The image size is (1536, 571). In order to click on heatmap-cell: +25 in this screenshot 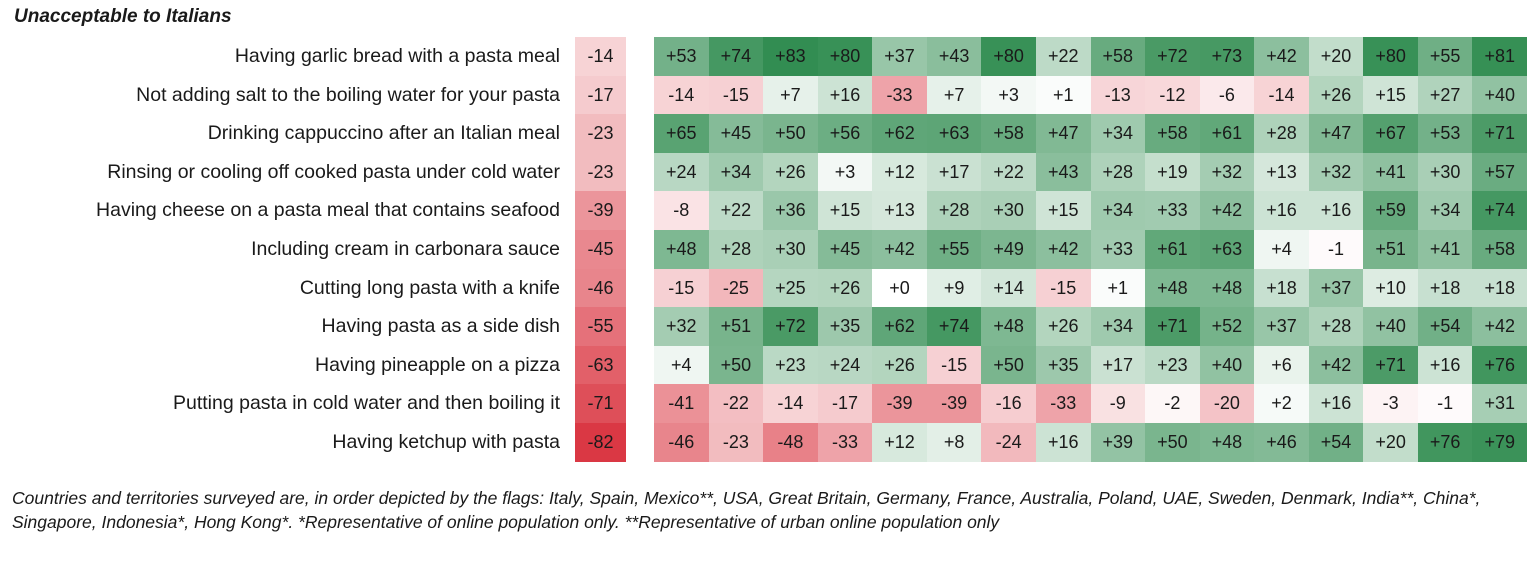, I will do `click(790, 288)`.